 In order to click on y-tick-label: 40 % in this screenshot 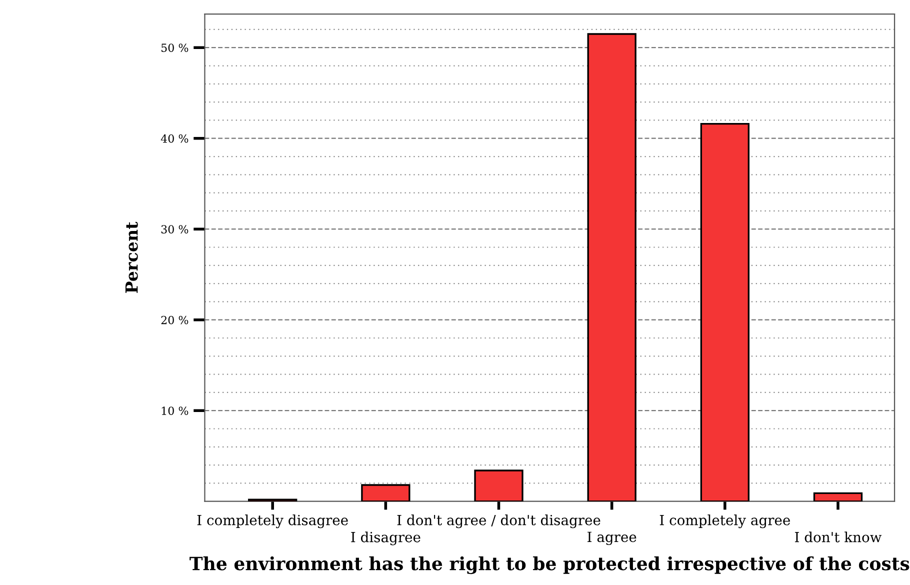, I will do `click(174, 138)`.